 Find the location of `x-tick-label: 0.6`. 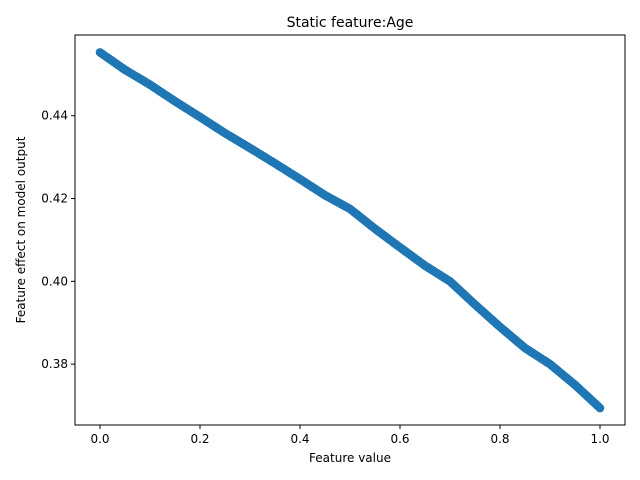

x-tick-label: 0.6 is located at coordinates (399, 439).